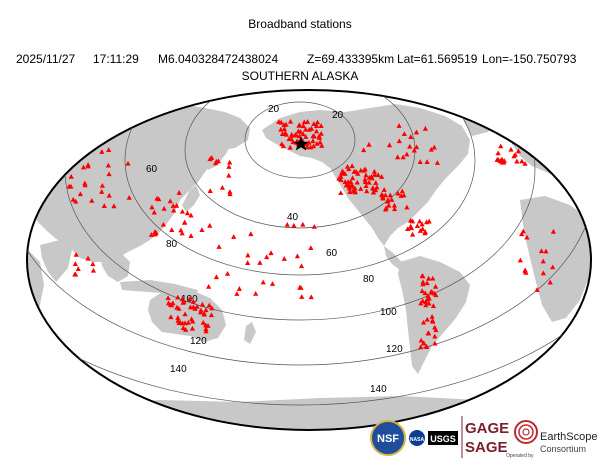  Describe the element at coordinates (338, 115) in the screenshot. I see `contour-label: 20` at that location.